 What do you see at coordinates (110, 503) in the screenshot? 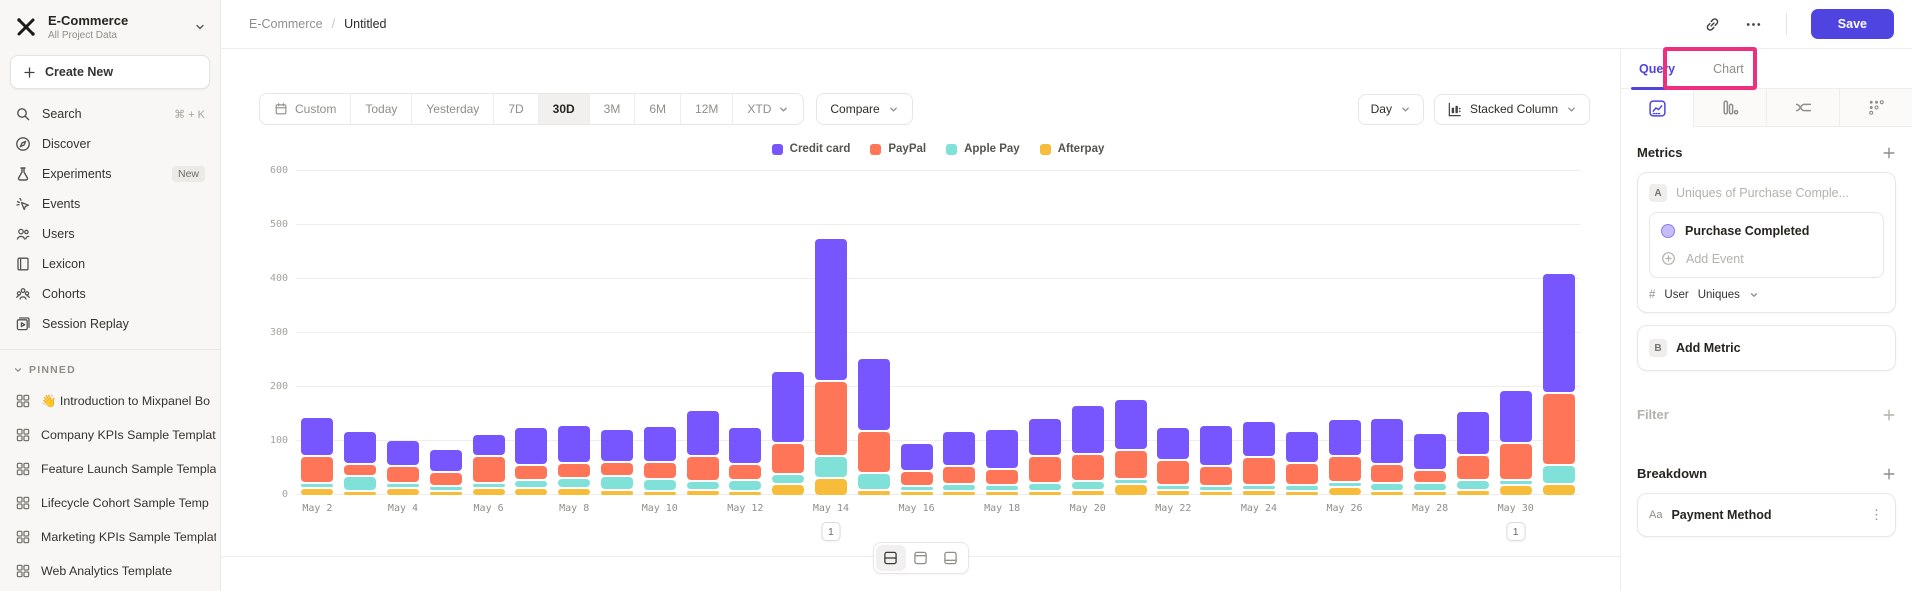
I see `pinned-board-item: Lifecycle Cohort Sample Temp` at bounding box center [110, 503].